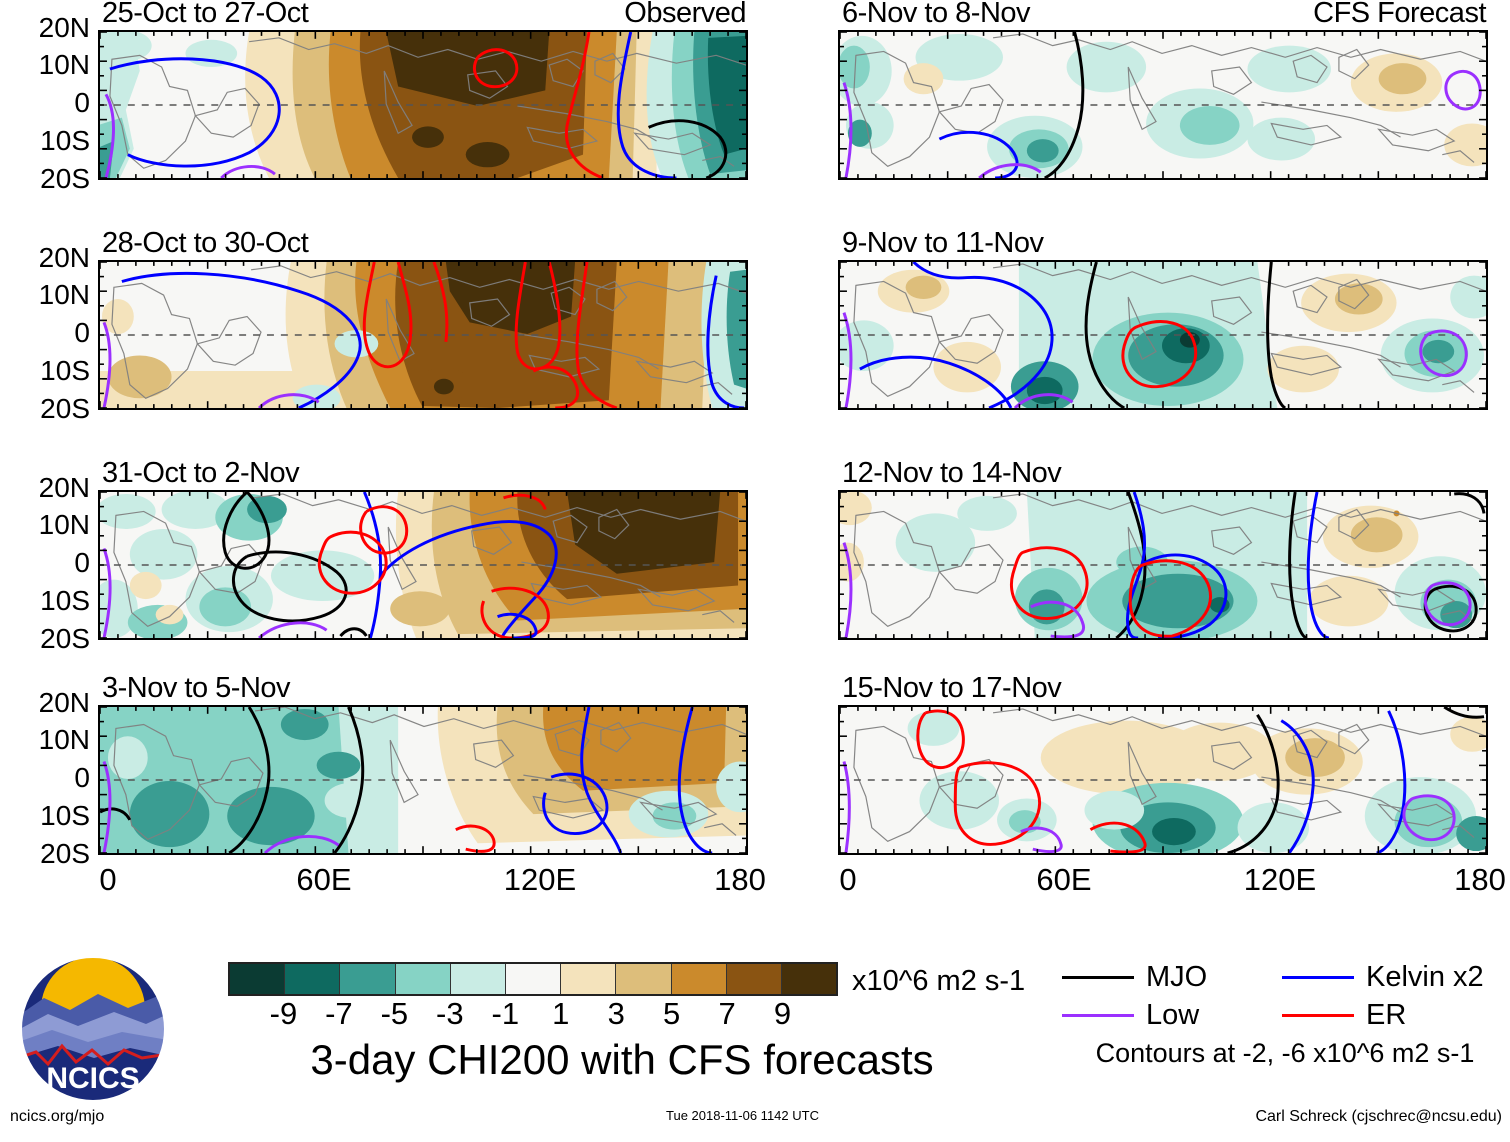 Image resolution: width=1510 pixels, height=1142 pixels. Describe the element at coordinates (952, 688) in the screenshot. I see `panel-title: 15-Nov to 17-Nov` at that location.